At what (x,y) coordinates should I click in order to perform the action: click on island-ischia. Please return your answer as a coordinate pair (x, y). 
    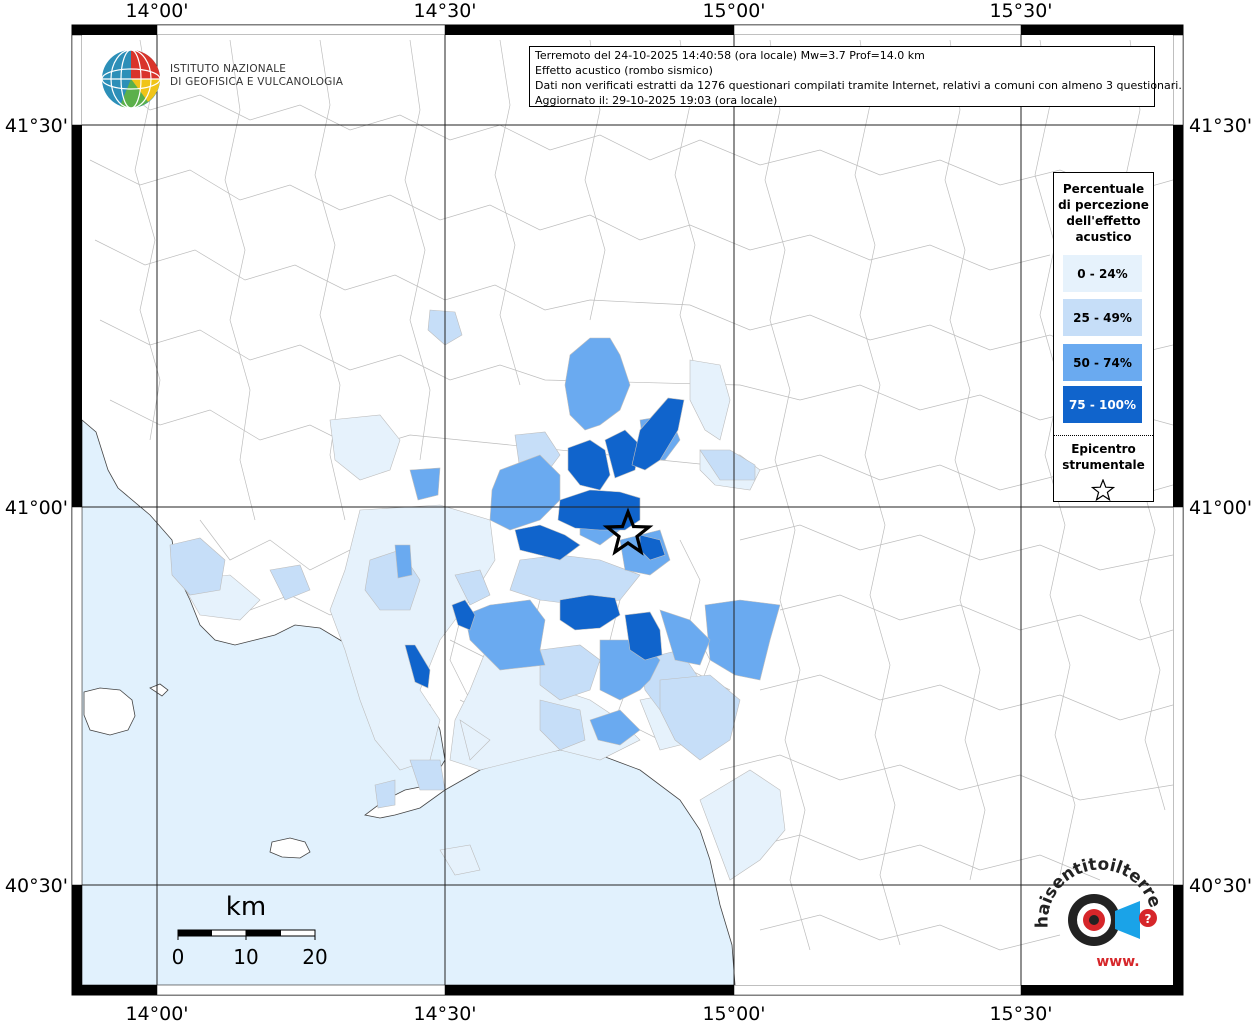
    Looking at the image, I should click on (109, 711).